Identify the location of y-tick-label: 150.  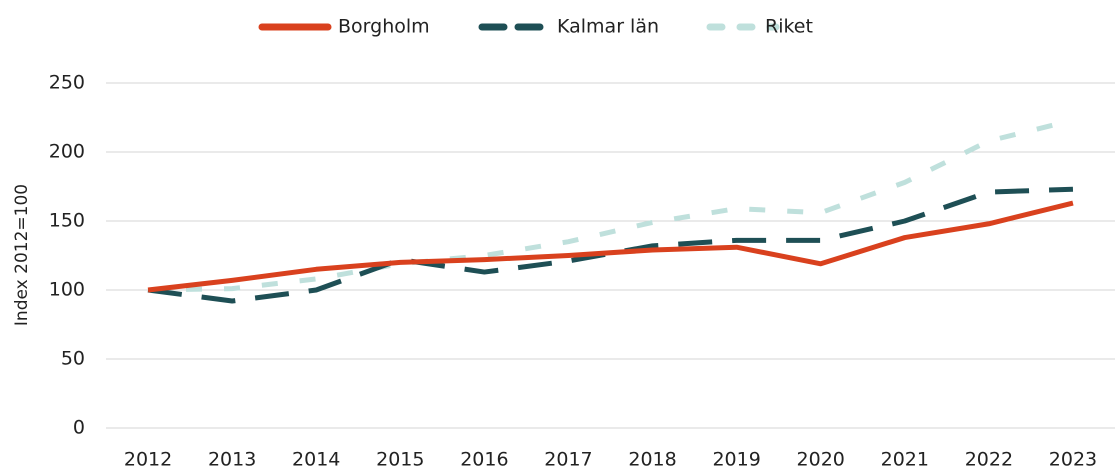
(67, 221).